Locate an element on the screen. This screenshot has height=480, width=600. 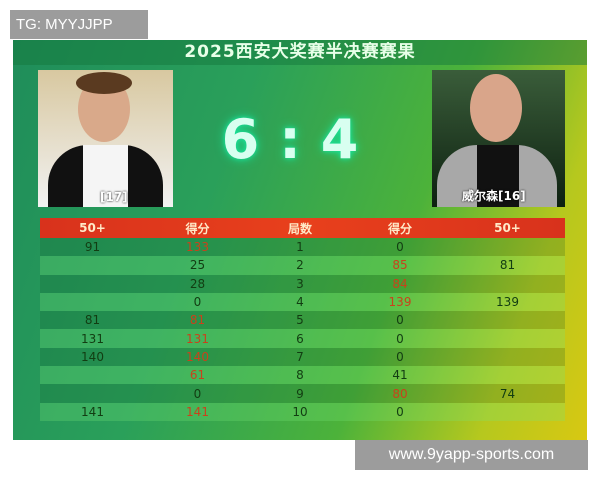
player-left-label: [17] is located at coordinates (114, 197).